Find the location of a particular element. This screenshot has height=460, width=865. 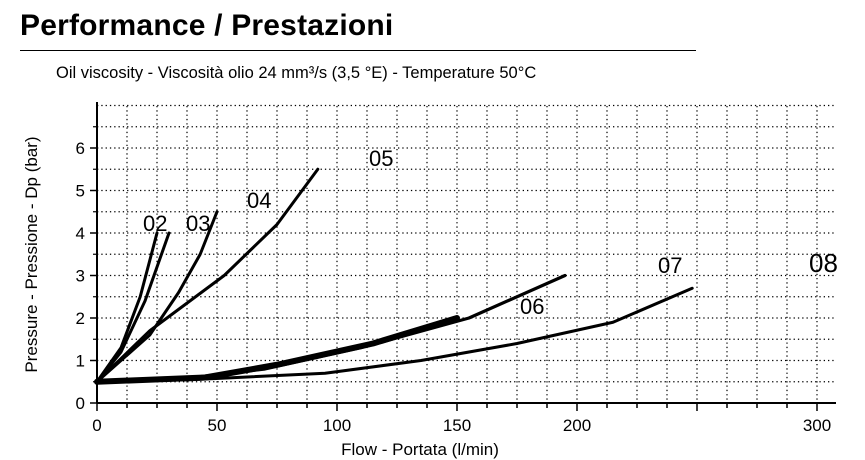

y-tick-label: 1 is located at coordinates (80, 361).